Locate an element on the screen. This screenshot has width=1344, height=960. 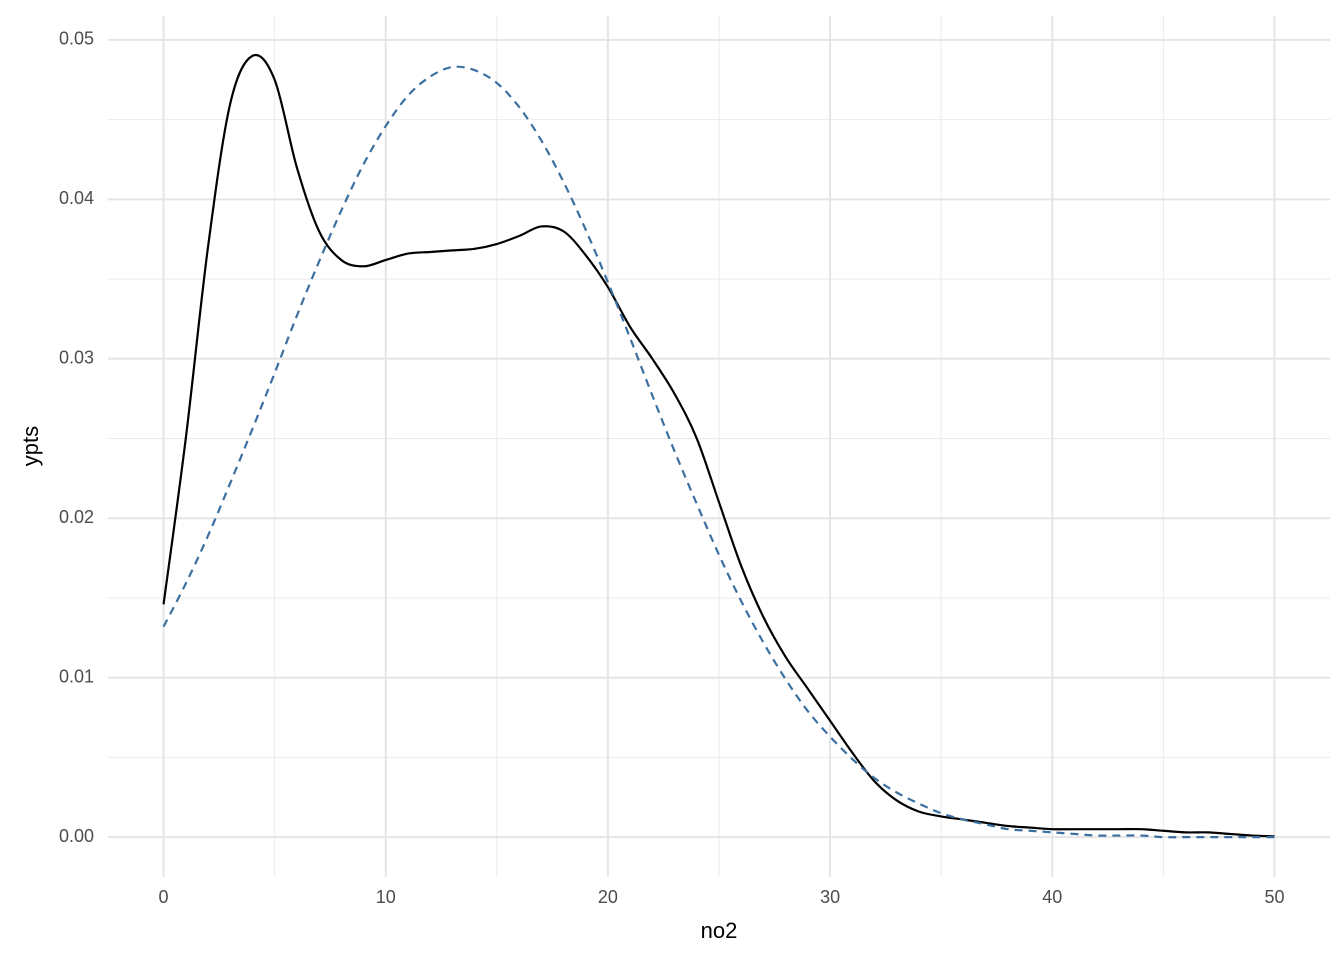
x-tick-label: 10 is located at coordinates (386, 897).